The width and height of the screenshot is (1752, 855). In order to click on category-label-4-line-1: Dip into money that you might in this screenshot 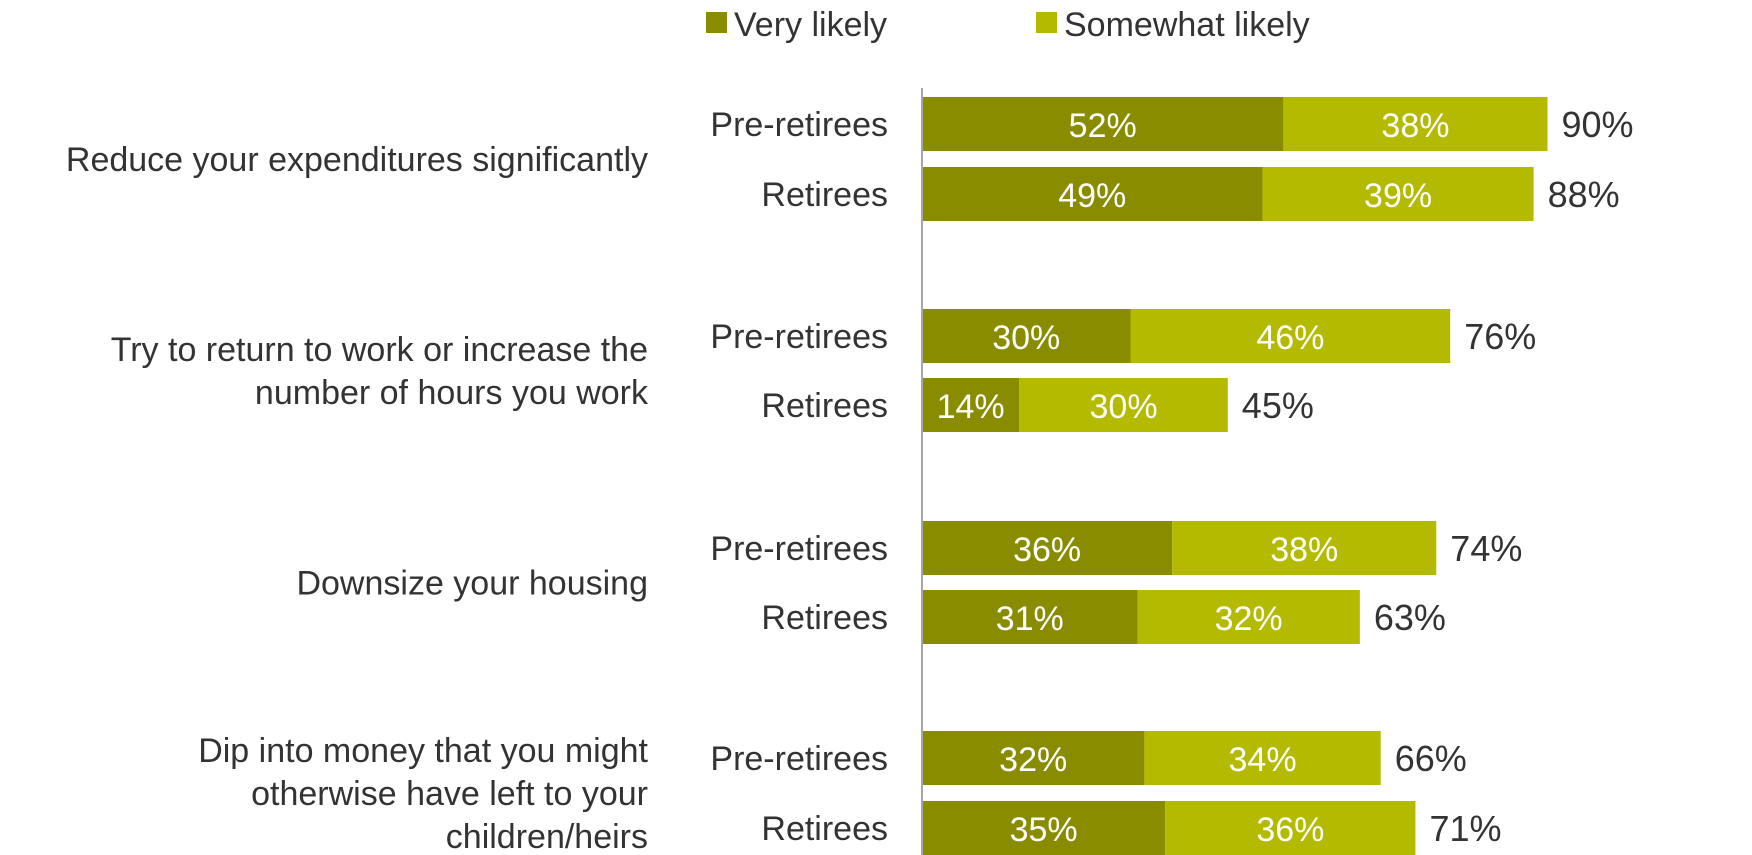, I will do `click(423, 751)`.